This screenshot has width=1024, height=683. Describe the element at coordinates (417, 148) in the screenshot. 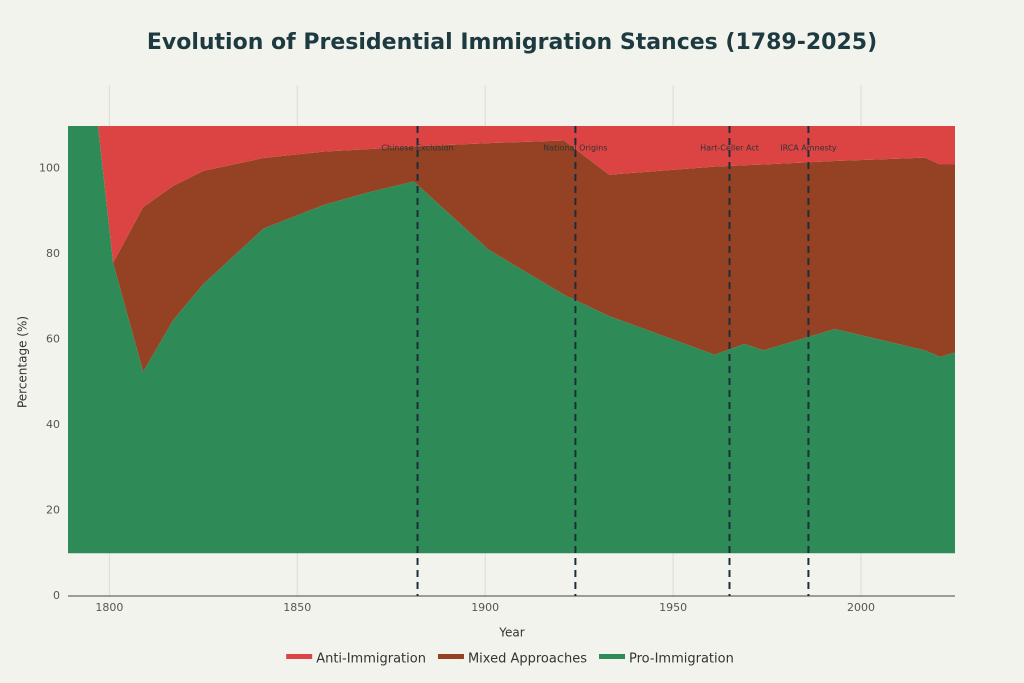

I see `event-label: Chinese Exclusion` at that location.